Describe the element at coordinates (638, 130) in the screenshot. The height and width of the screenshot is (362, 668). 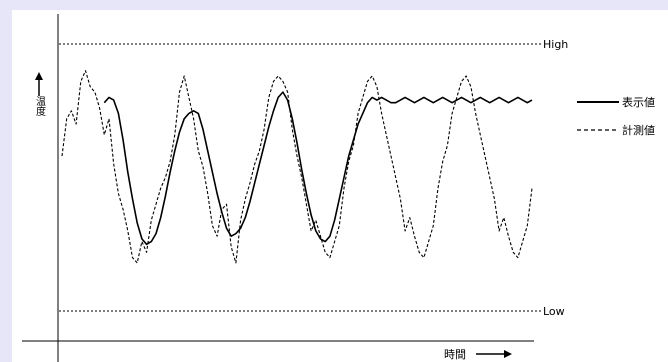
I see `legend-label-measured: 計測値` at that location.